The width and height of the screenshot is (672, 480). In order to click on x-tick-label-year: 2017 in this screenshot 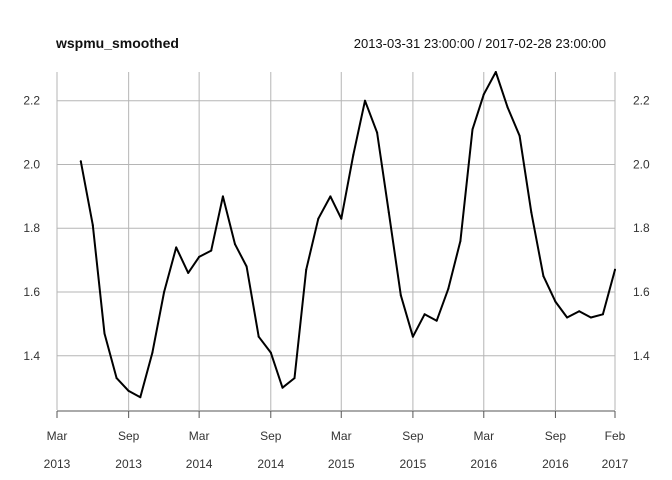, I will do `click(615, 464)`.